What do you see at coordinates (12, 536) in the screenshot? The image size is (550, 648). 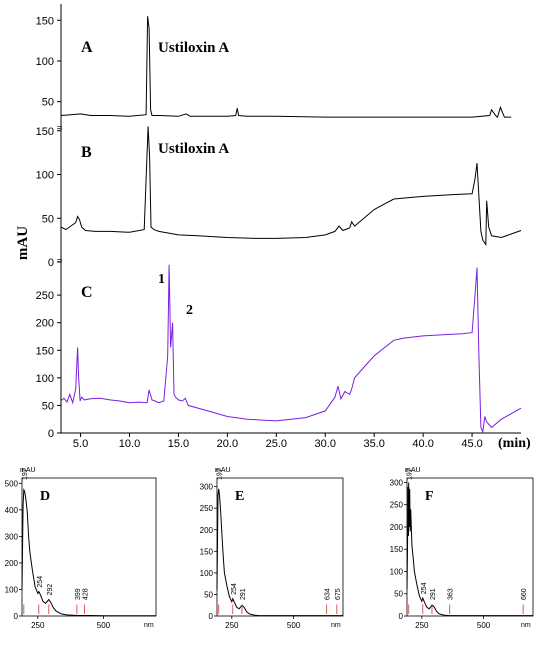 I see `panel-d-y-tick-label: 300` at bounding box center [12, 536].